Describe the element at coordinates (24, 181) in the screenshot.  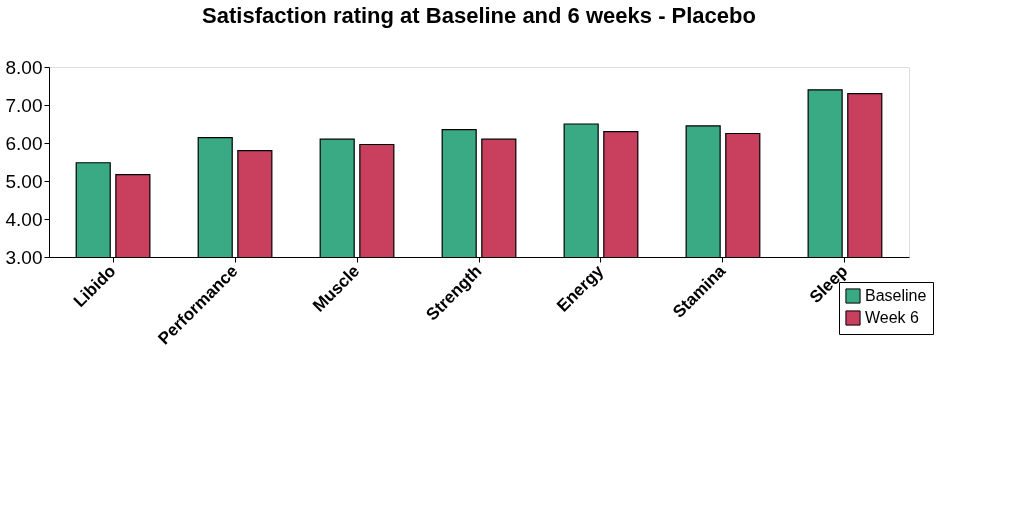
I see `y-tick-label: 5.00` at that location.